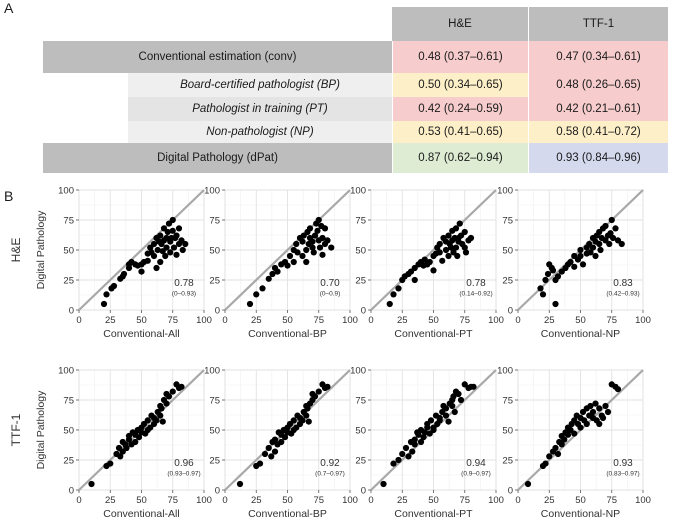  What do you see at coordinates (475, 294) in the screenshot?
I see `ci-label: (0.14–0.92)` at bounding box center [475, 294].